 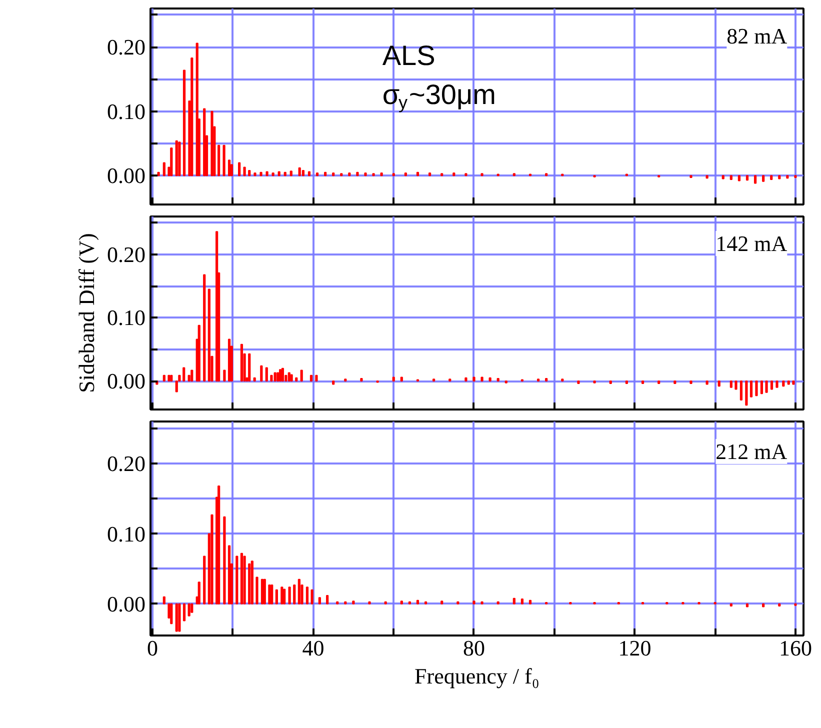 What do you see at coordinates (795, 648) in the screenshot?
I see `x-tick-label: 160` at bounding box center [795, 648].